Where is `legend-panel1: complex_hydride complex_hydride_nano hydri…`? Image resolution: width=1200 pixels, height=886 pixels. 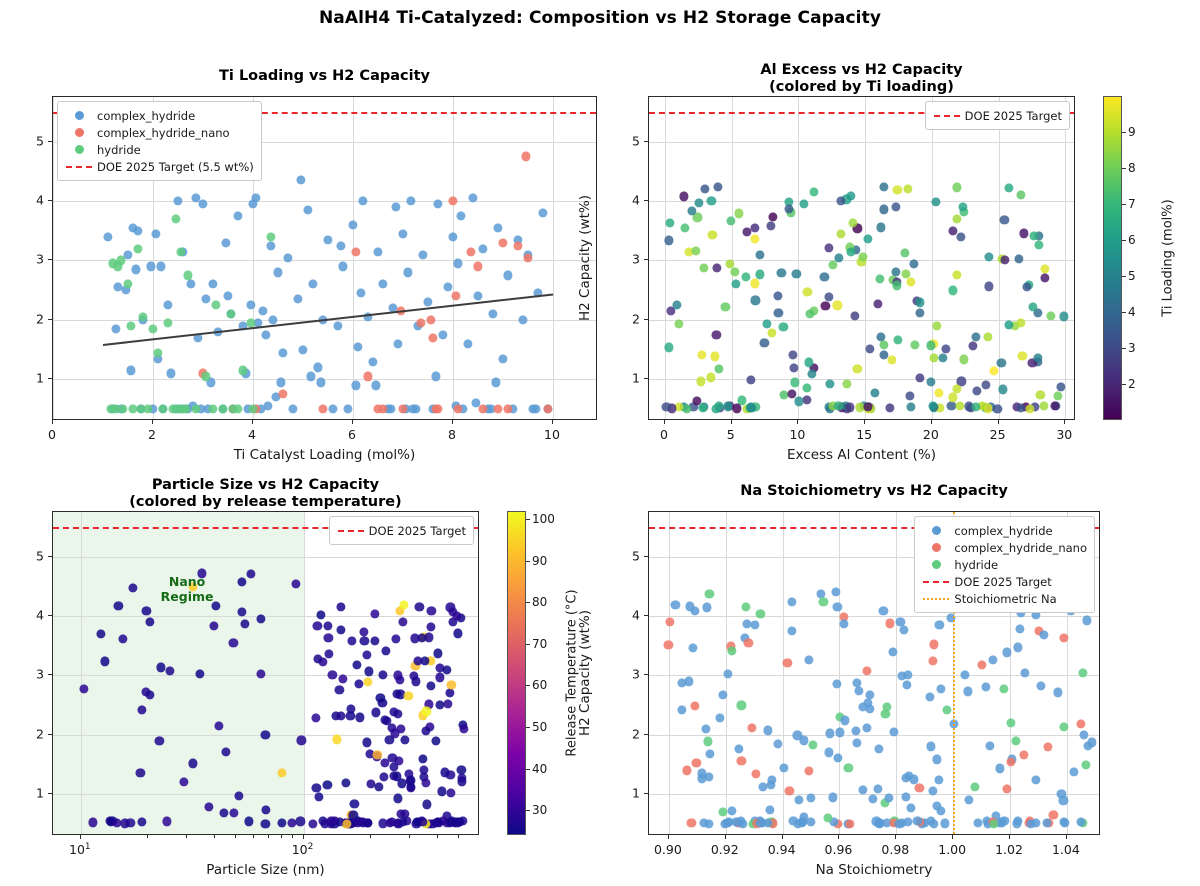
legend-panel1: complex_hydride complex_hydride_nano hydri… is located at coordinates (159, 141).